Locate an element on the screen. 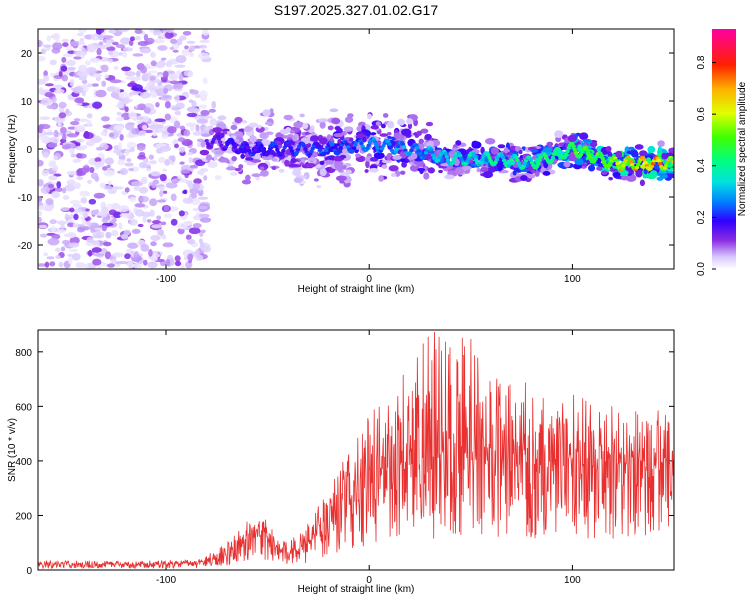 Image resolution: width=750 pixels, height=600 pixels. colorbar-tick-label: 0.6 is located at coordinates (701, 114).